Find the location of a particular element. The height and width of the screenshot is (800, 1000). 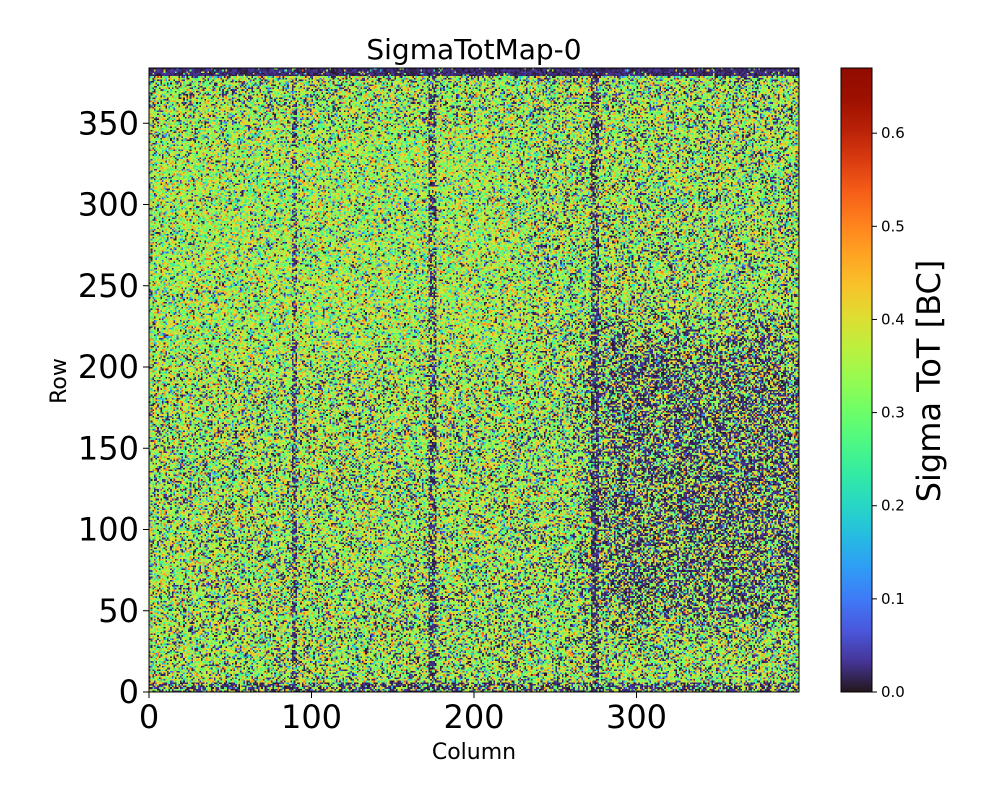

colorbar-ticks: 0.0 0.1 0.2 0.3 0.4 0.5 0.6 is located at coordinates (888, 412).